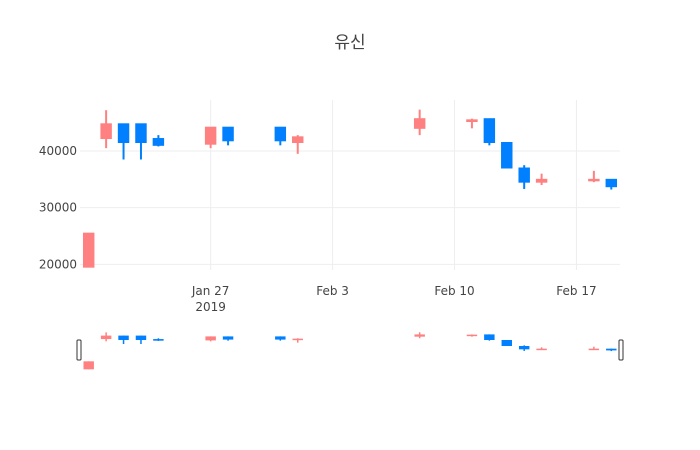 The image size is (700, 450). What do you see at coordinates (394, 299) in the screenshot?
I see `x-axis-tick-labels: Jan 27 2019 Feb 3 Feb 10 Feb 17` at bounding box center [394, 299].